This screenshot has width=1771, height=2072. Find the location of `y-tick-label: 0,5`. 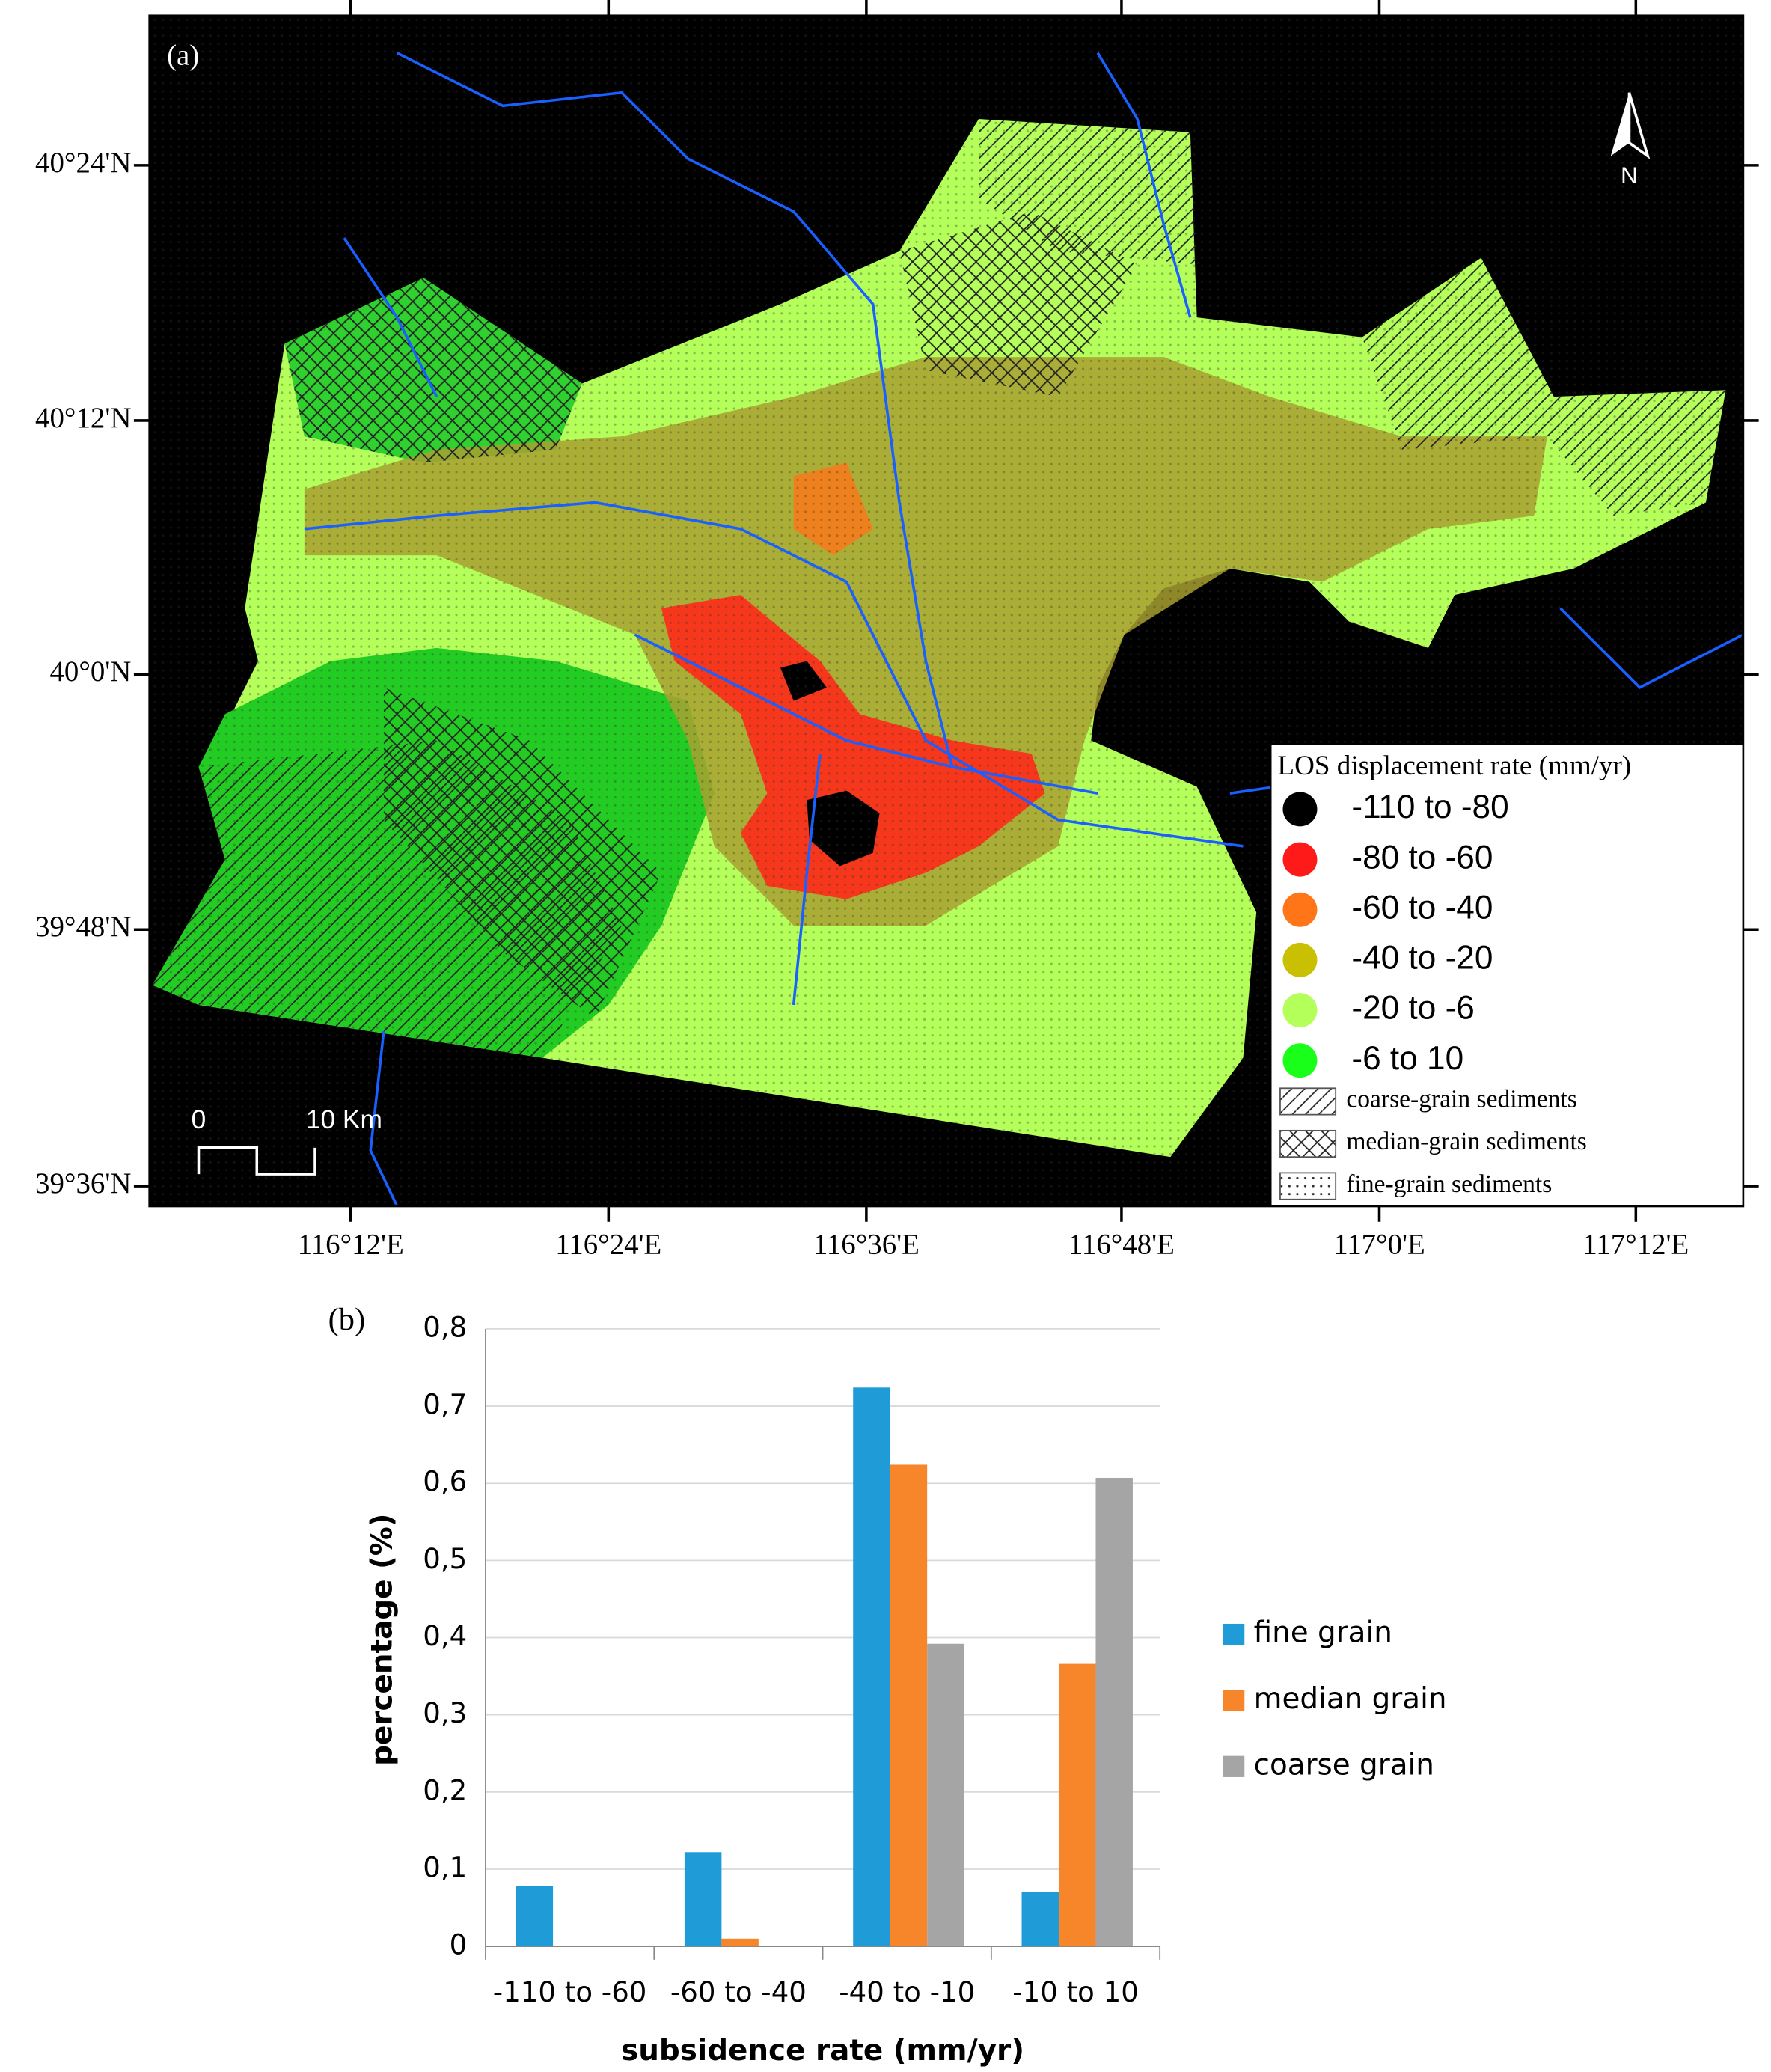

y-tick-label: 0,5 is located at coordinates (445, 1559).